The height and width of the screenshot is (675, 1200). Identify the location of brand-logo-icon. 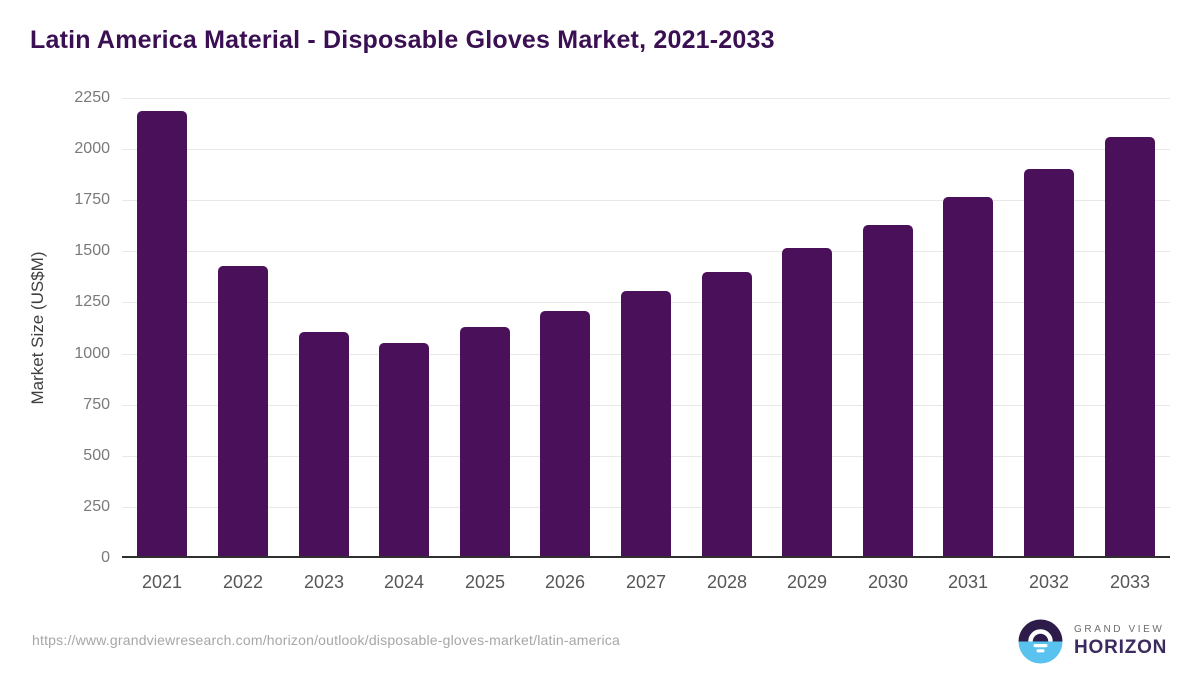
(1040, 641).